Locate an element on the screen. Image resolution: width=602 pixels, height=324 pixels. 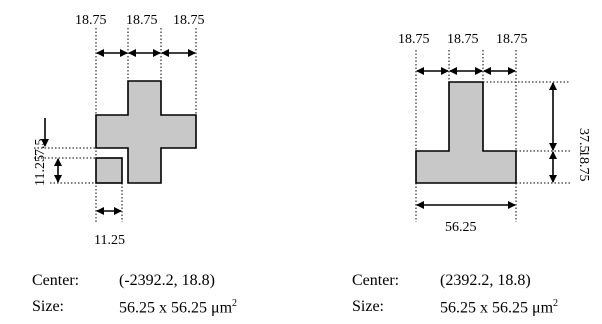
left-dim-top-3: 18.75 is located at coordinates (189, 20).